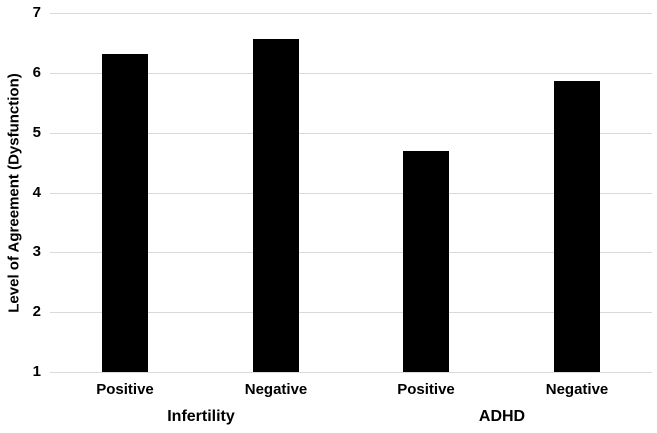 The image size is (657, 433). What do you see at coordinates (276, 389) in the screenshot?
I see `category-label-1: Negative` at bounding box center [276, 389].